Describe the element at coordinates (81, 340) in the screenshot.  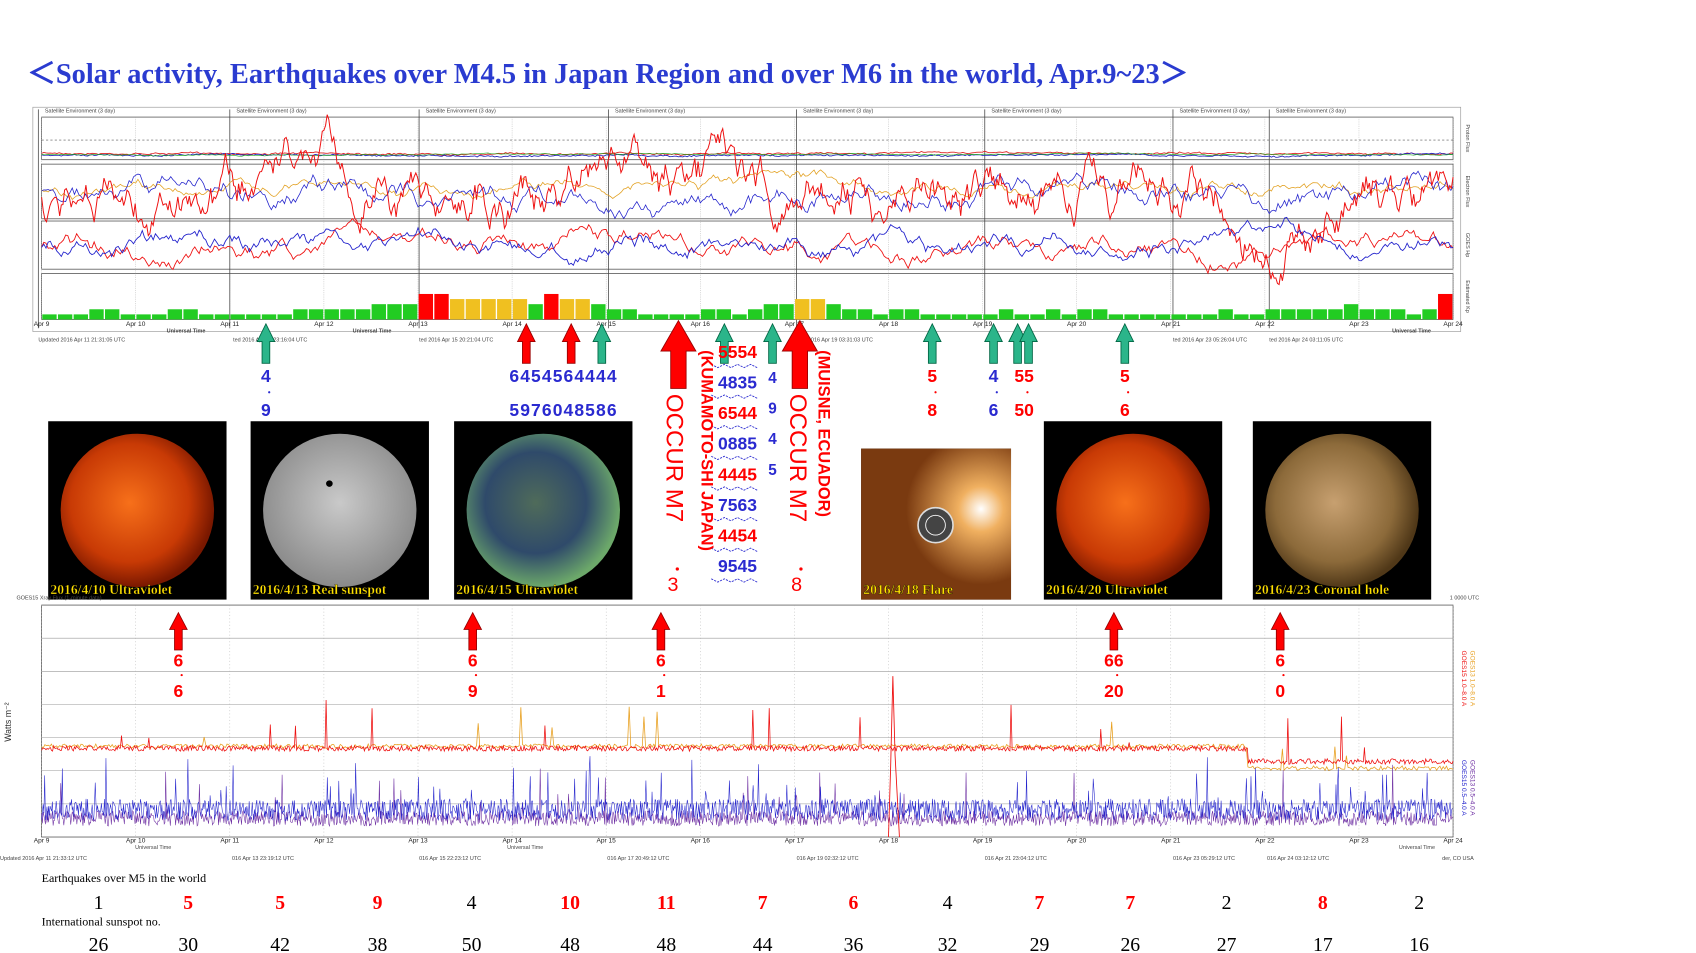
I see `updated-stamp: Updated 2016 Apr 11 21:31:05 UTC` at that location.